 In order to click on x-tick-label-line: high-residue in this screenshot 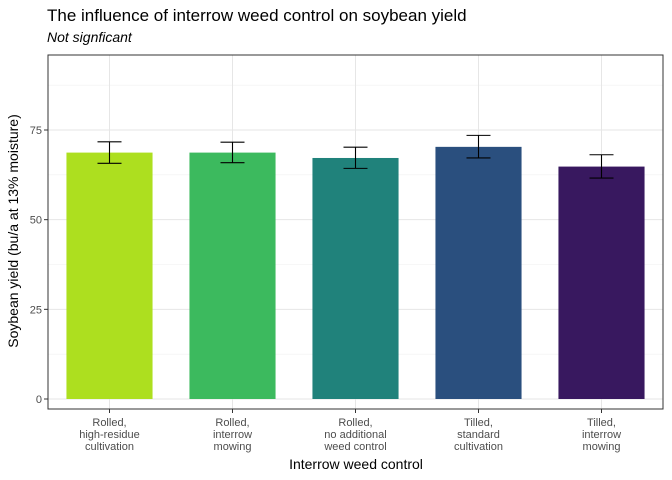, I will do `click(109, 435)`.